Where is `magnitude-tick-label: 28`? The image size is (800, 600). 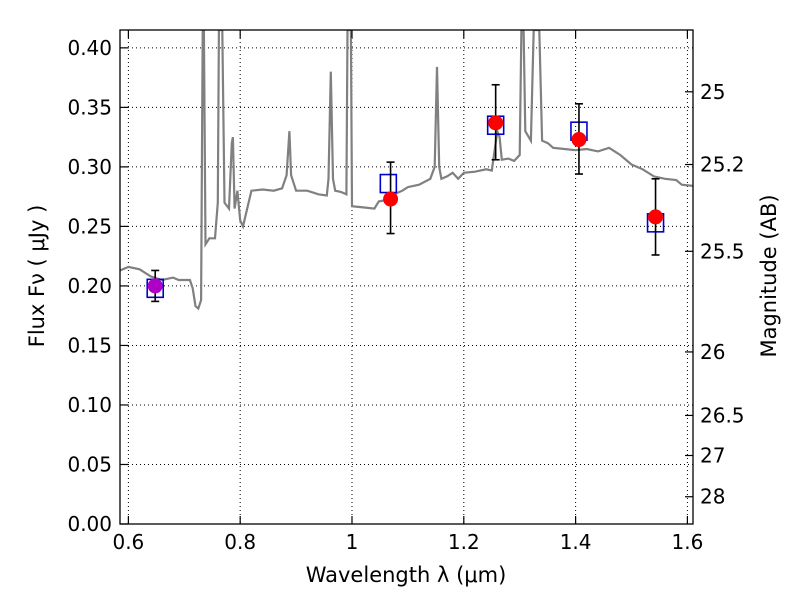
magnitude-tick-label: 28 is located at coordinates (712, 497).